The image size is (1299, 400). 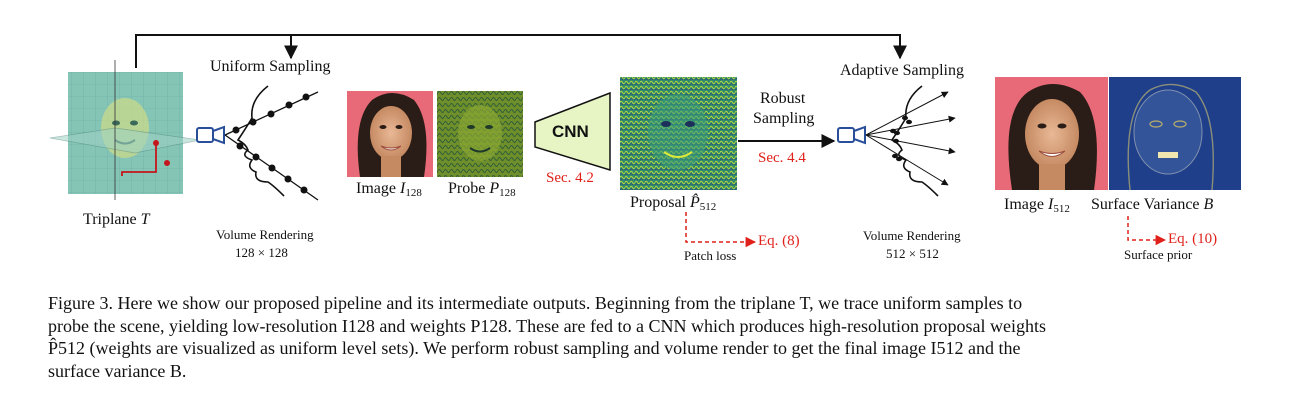 I want to click on face-profile-right, so click(x=914, y=141).